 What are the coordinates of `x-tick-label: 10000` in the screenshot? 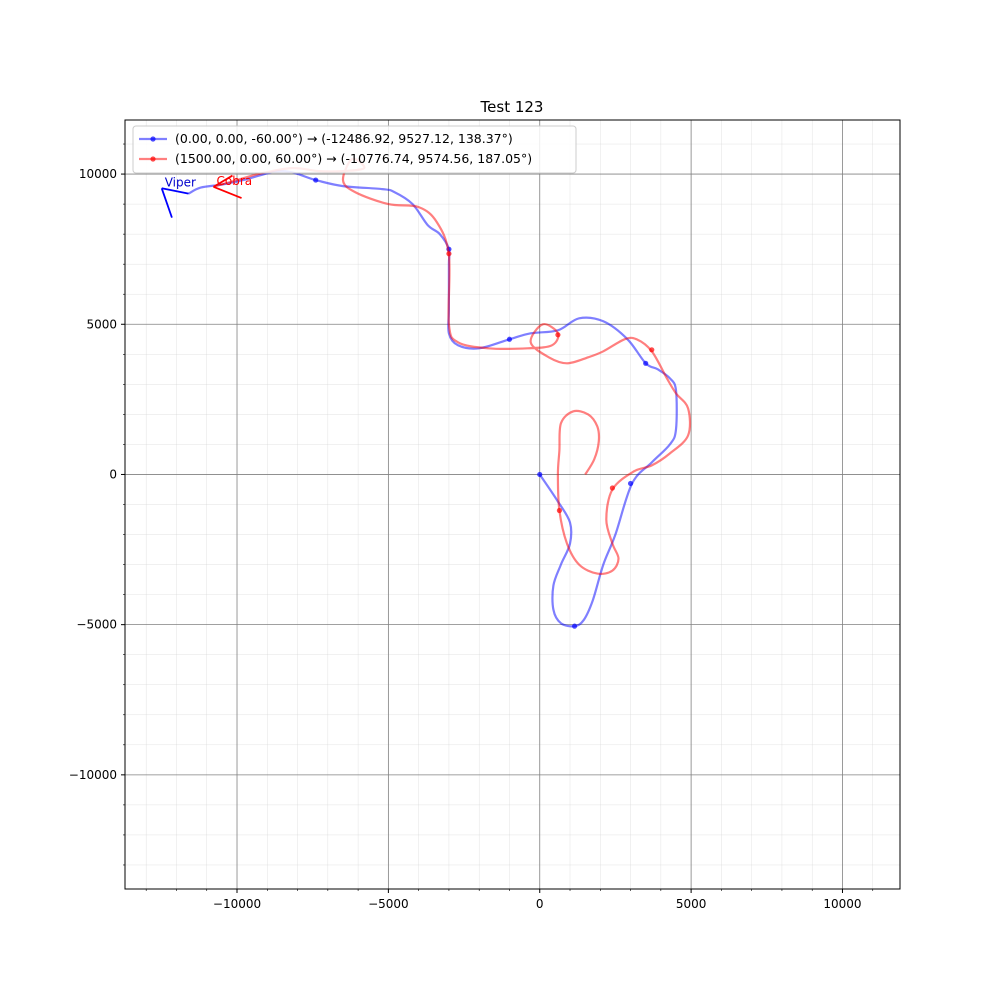 It's located at (842, 904).